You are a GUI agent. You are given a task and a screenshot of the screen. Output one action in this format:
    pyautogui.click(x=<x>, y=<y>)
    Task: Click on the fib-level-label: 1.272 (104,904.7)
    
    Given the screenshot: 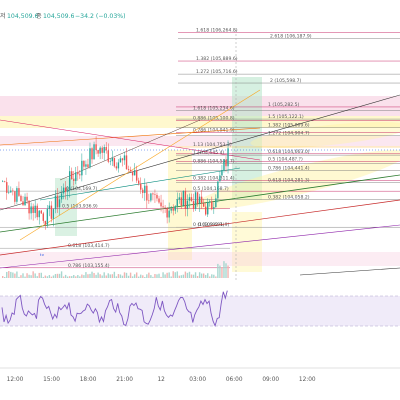 What is the action you would take?
    pyautogui.click(x=289, y=134)
    